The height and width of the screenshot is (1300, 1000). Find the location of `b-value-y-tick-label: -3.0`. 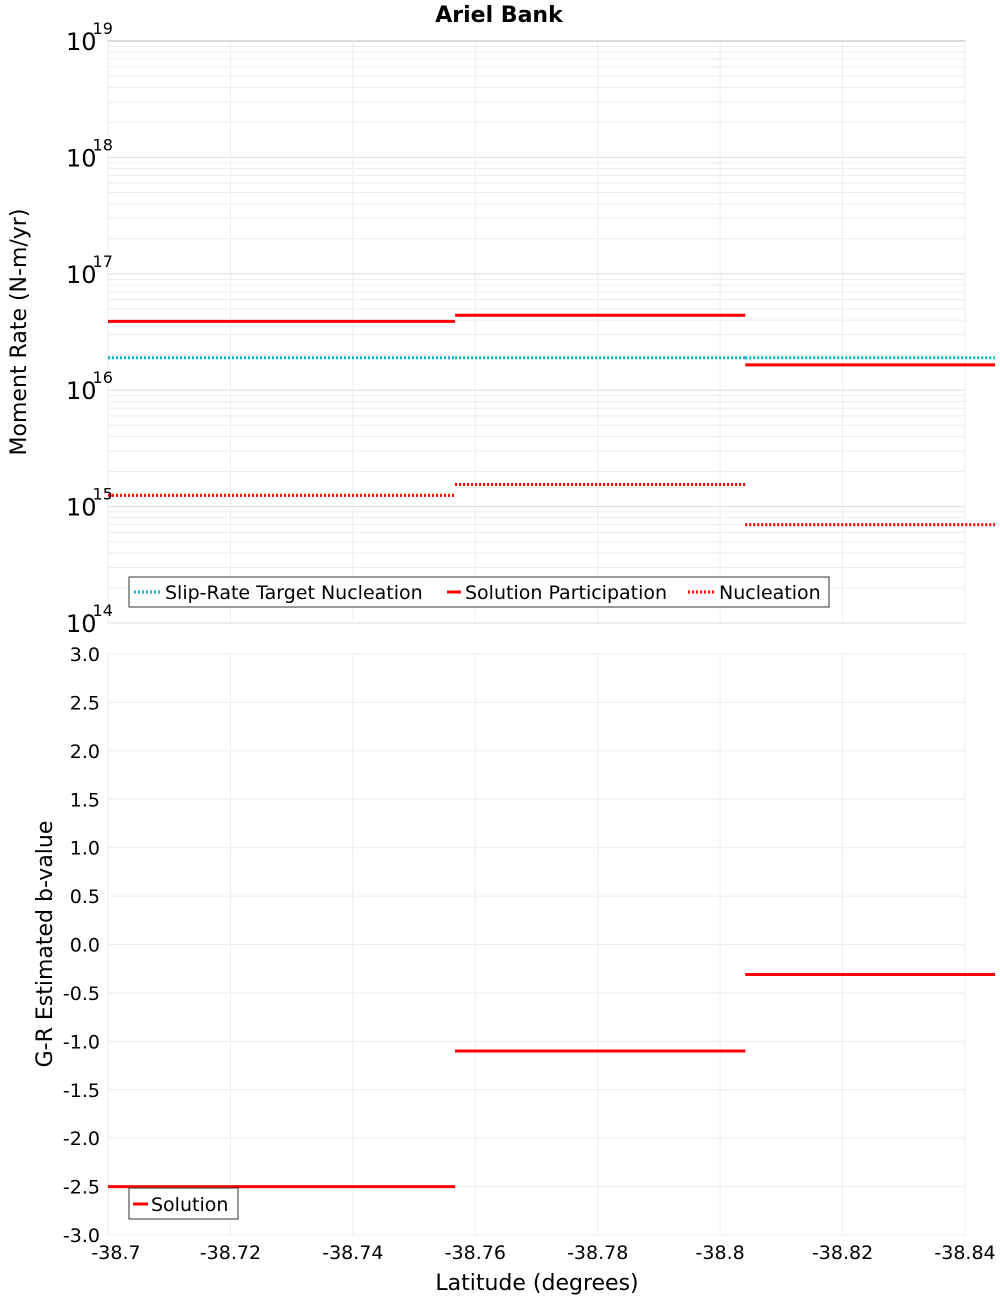

b-value-y-tick-label: -3.0 is located at coordinates (81, 1236).